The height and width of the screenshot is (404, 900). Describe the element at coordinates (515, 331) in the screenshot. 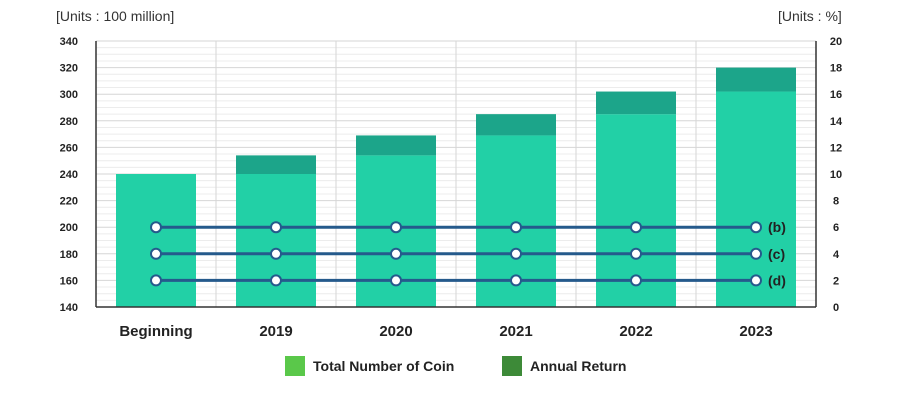

I see `category-label: 2021` at that location.